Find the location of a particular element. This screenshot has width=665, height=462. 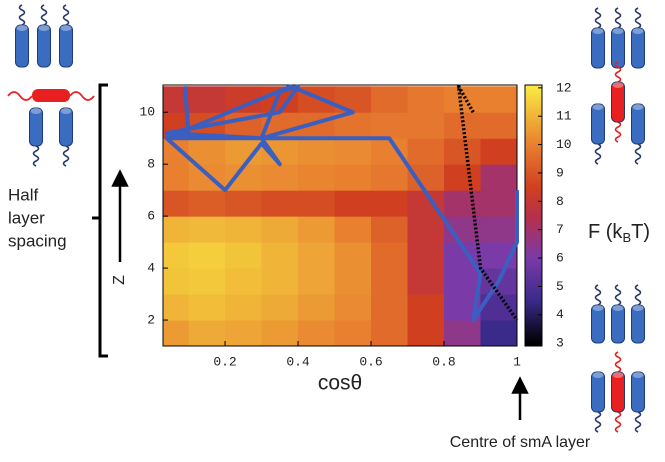

colorbar-tick-label: 9 is located at coordinates (560, 172).